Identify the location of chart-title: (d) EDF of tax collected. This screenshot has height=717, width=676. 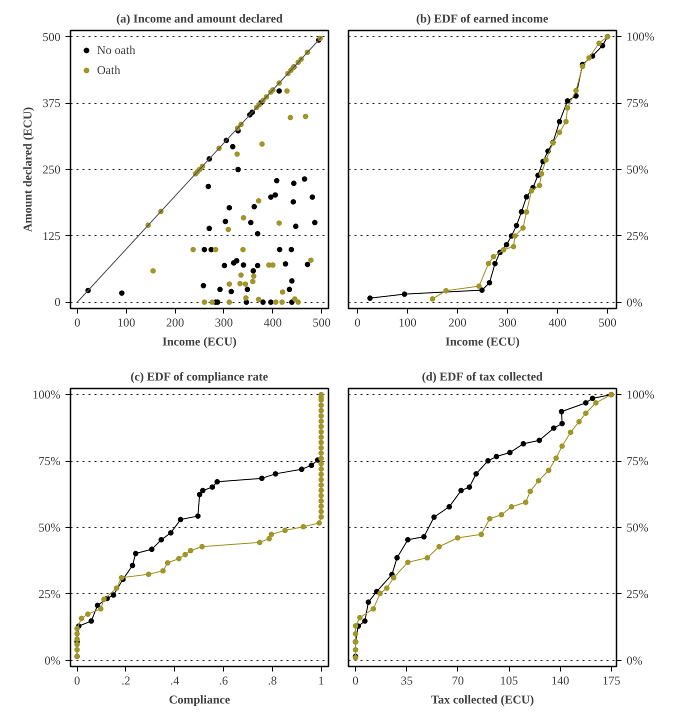
(483, 377).